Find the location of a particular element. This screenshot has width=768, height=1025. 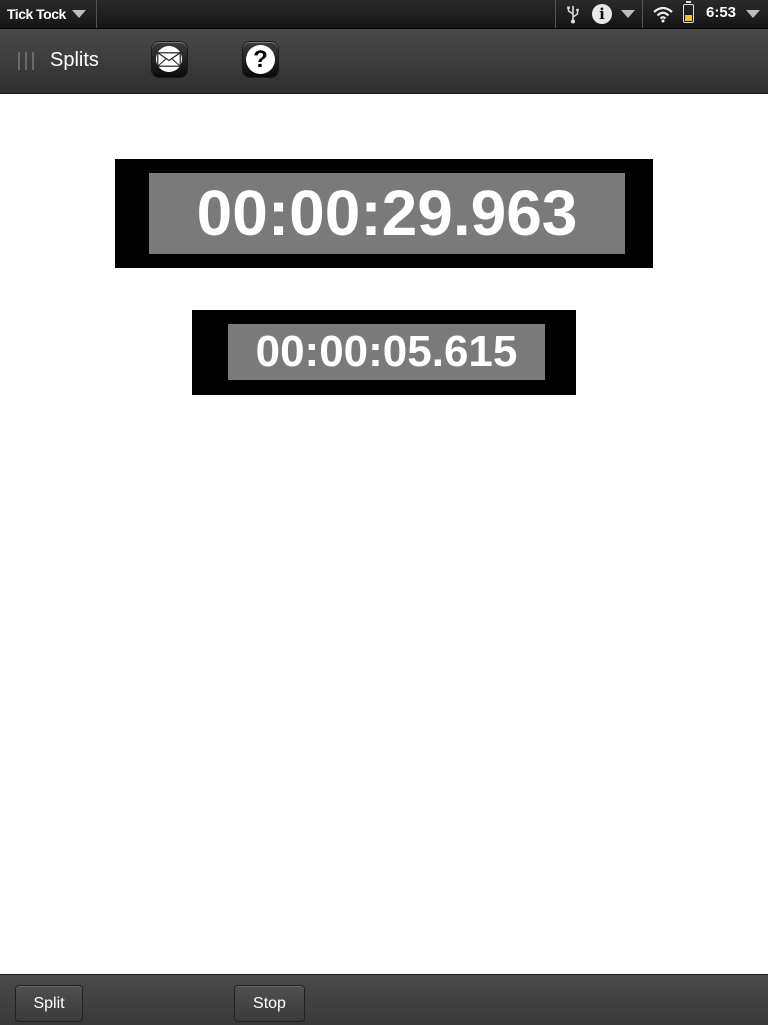

battery-icon is located at coordinates (688, 12).